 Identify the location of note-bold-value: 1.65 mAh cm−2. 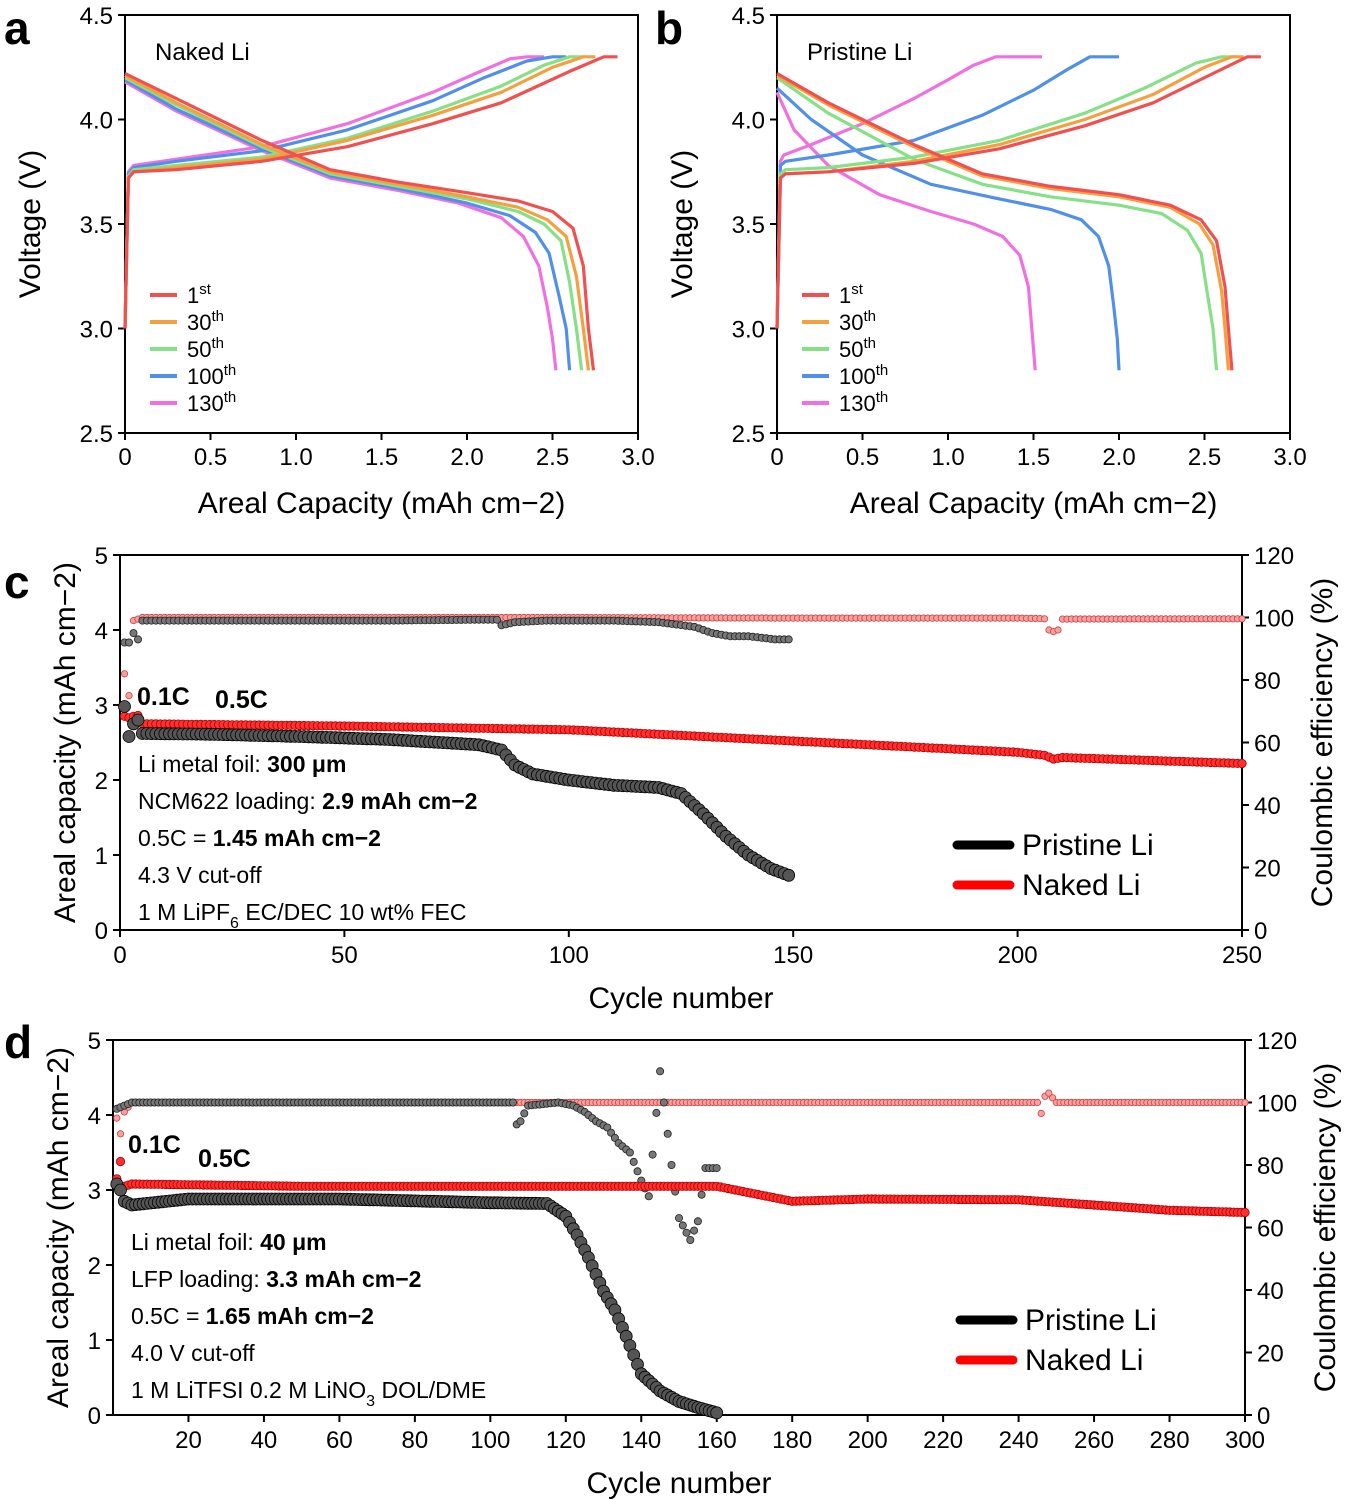
(290, 1316).